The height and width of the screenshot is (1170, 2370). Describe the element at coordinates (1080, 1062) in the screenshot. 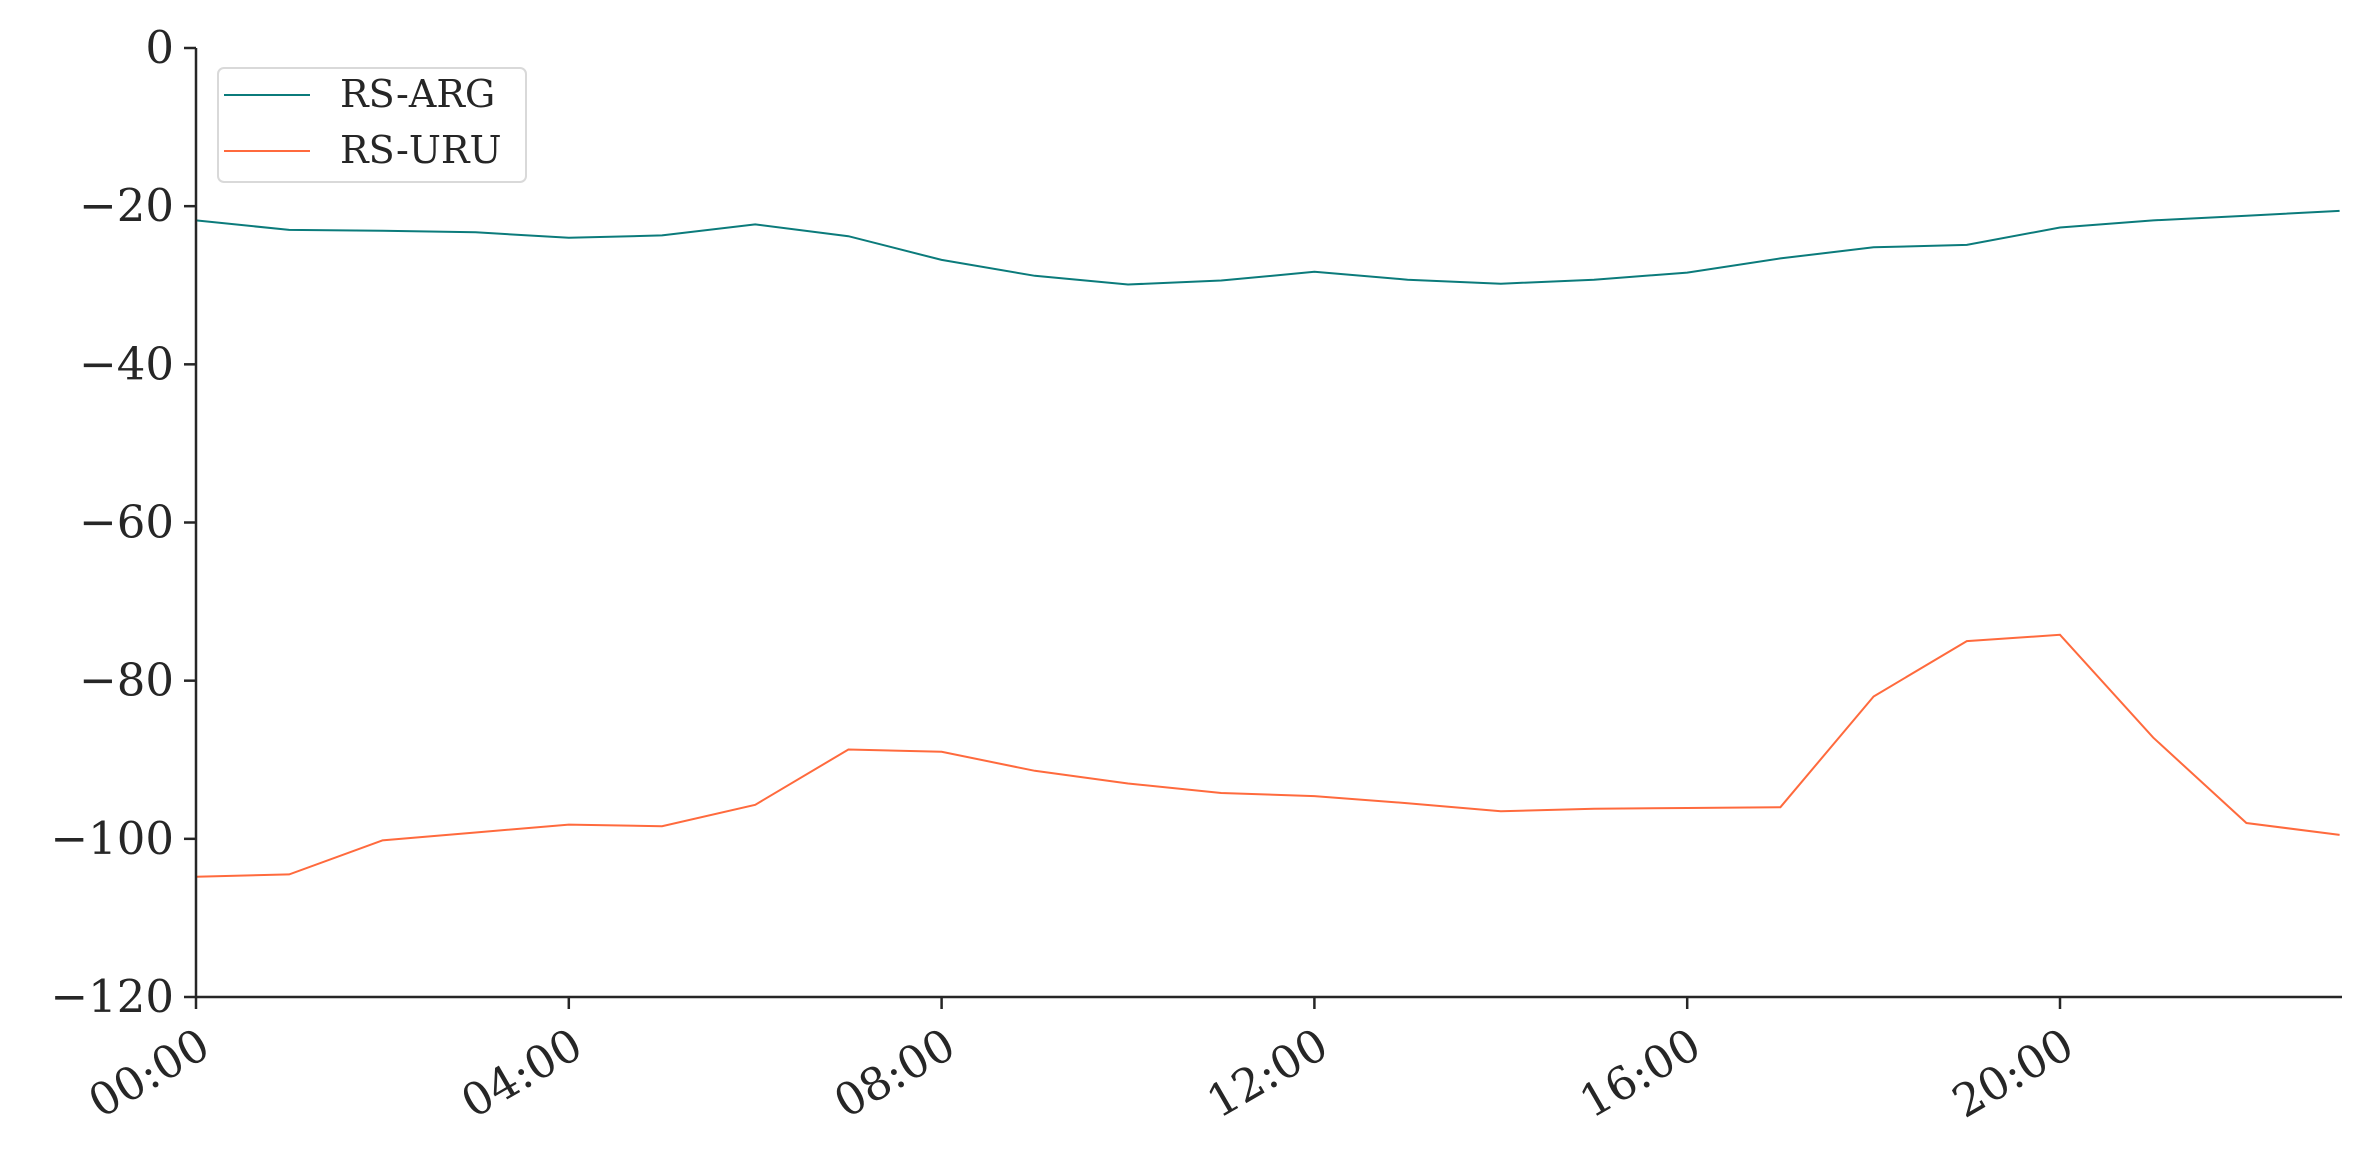

I see `x-ticks: 00:00 04:00 08:00 12:00 16:00 20:00` at that location.